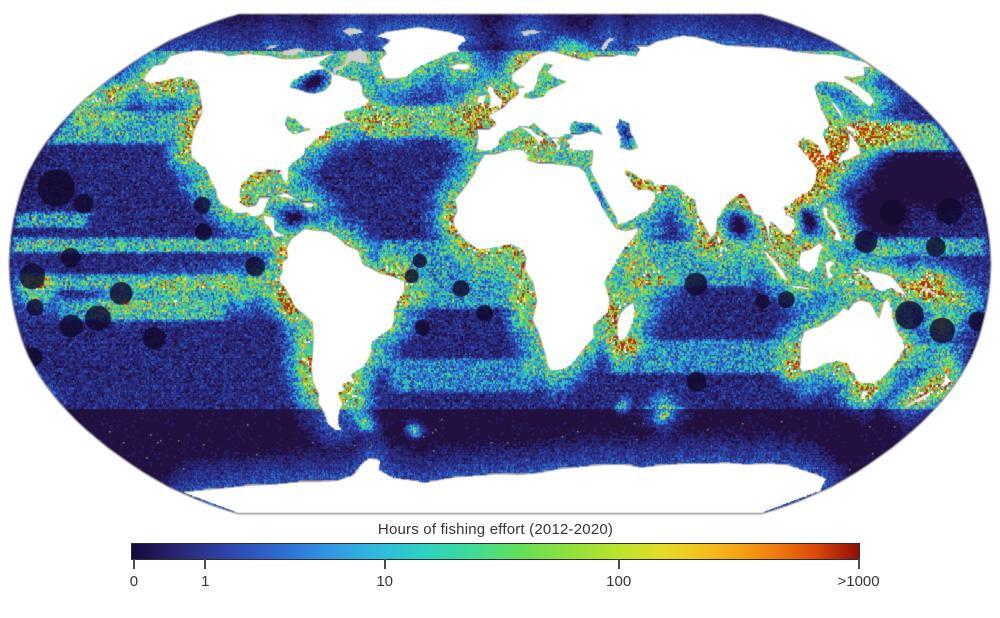  What do you see at coordinates (495, 529) in the screenshot?
I see `colorbar-title: Hours of fishing effort (2012-2020)` at bounding box center [495, 529].